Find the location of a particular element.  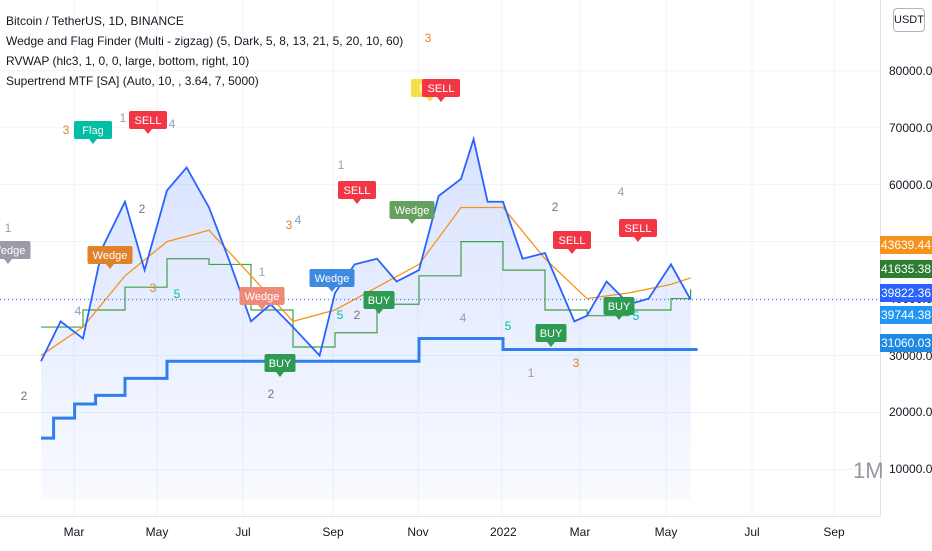

y-tick-label: 70000.00 is located at coordinates (910, 128).